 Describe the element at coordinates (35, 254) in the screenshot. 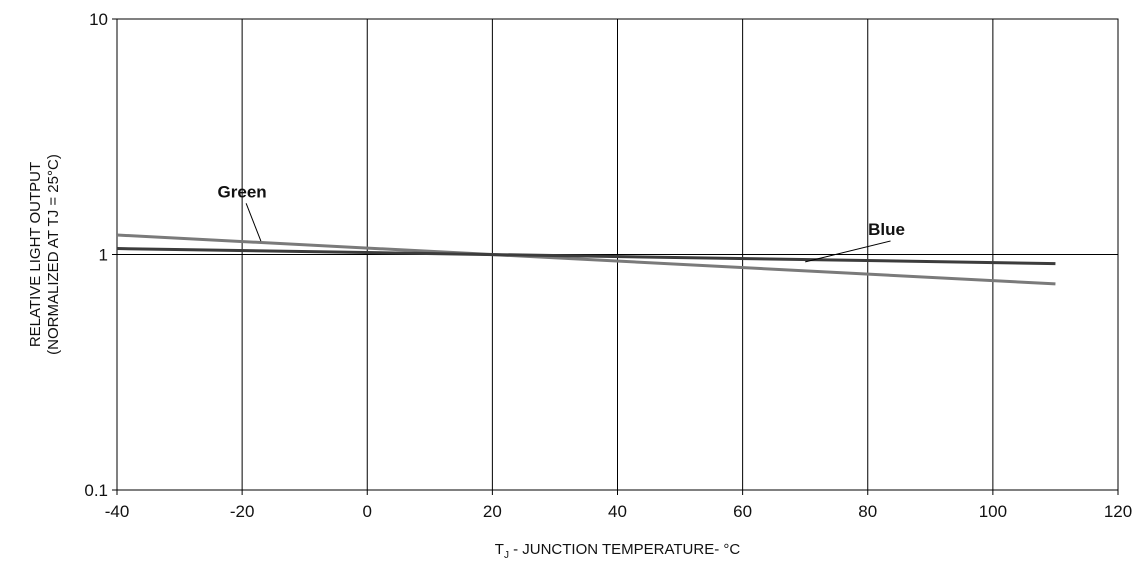

I see `y-axis-label-line1: RELATIVE LIGHT OUTPUT` at that location.